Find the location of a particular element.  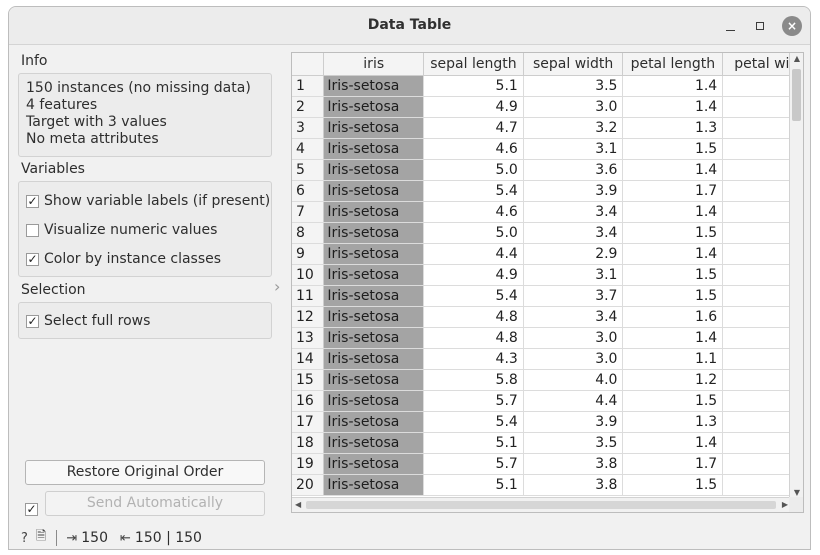

table-row: 11 Iris-setosa 5.4 3.7 1.5 is located at coordinates (547, 296).